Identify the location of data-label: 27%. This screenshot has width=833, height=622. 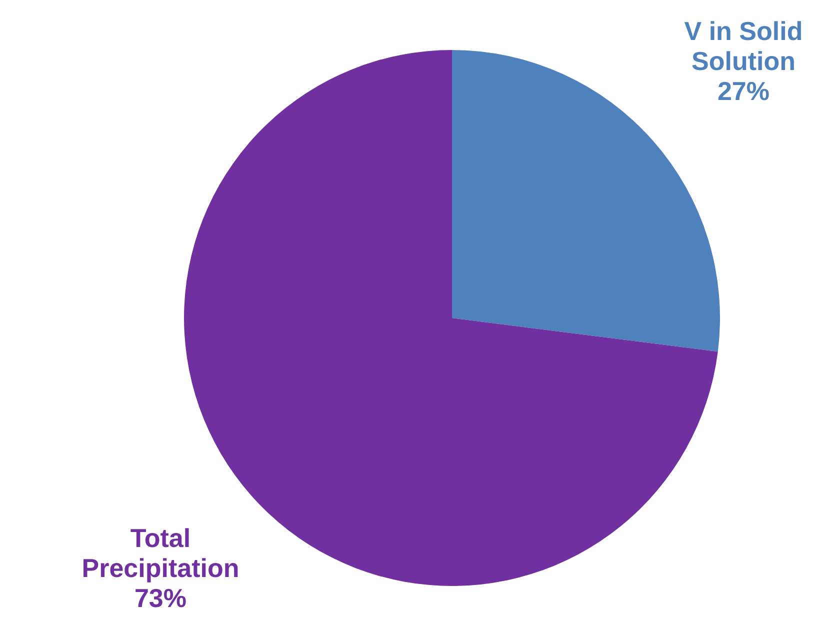
(743, 91).